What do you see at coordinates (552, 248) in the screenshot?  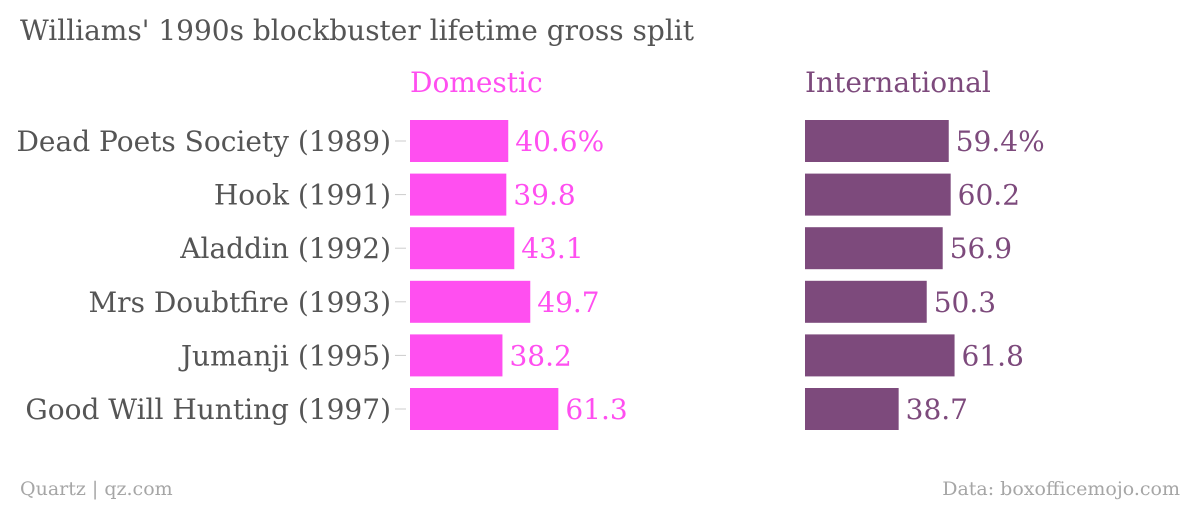 I see `value-label-domestic: 43.1` at bounding box center [552, 248].